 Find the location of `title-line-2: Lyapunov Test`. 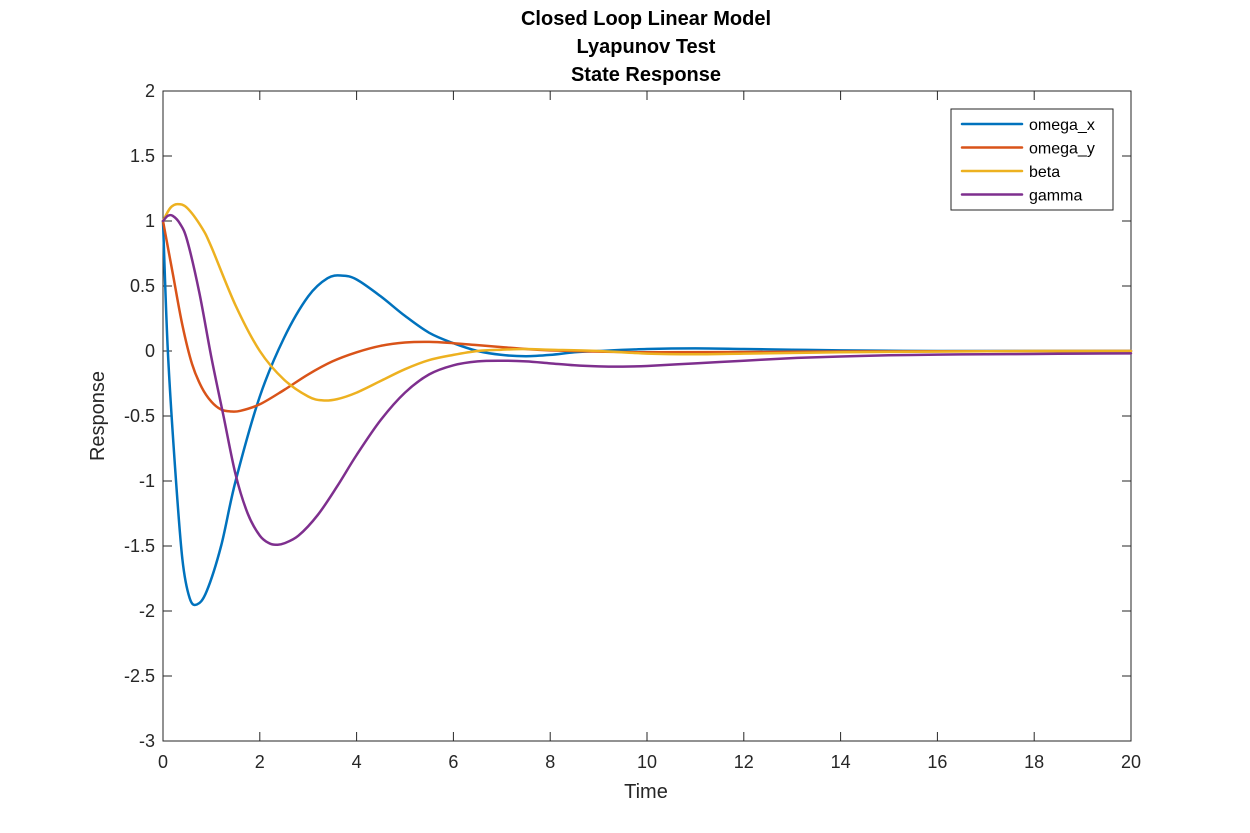

title-line-2: Lyapunov Test is located at coordinates (646, 47).